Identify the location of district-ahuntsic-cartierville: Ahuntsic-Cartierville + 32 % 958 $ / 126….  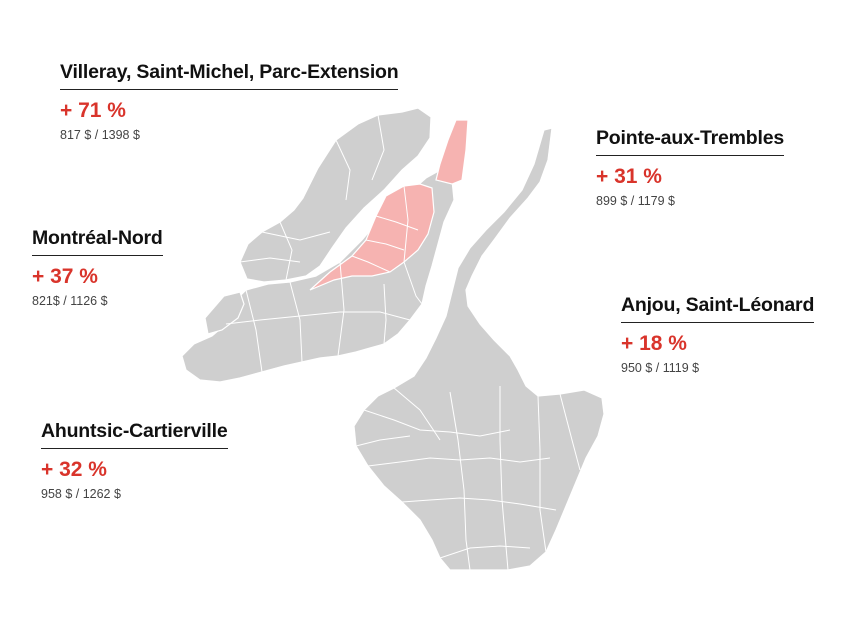
(134, 460).